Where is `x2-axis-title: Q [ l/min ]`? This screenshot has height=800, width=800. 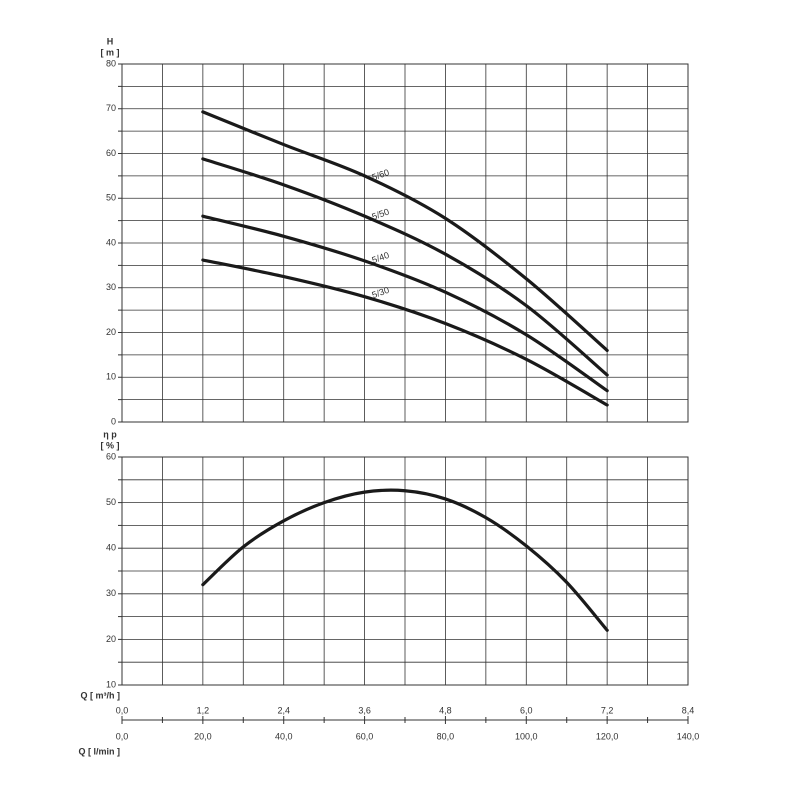
x2-axis-title: Q [ l/min ] is located at coordinates (100, 751).